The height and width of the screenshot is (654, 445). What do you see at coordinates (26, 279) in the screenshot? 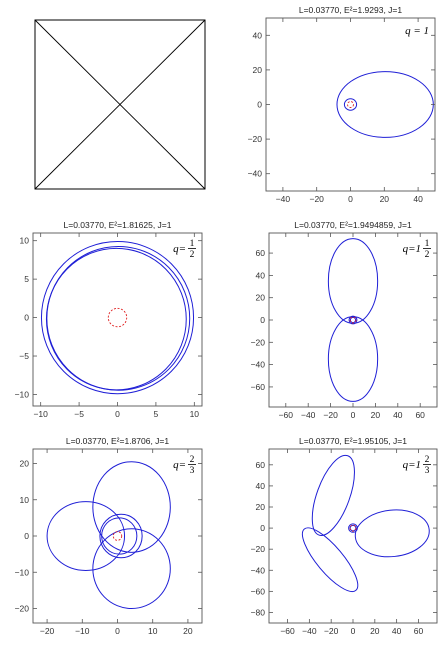
I see `y-tick-label: 5` at bounding box center [26, 279].